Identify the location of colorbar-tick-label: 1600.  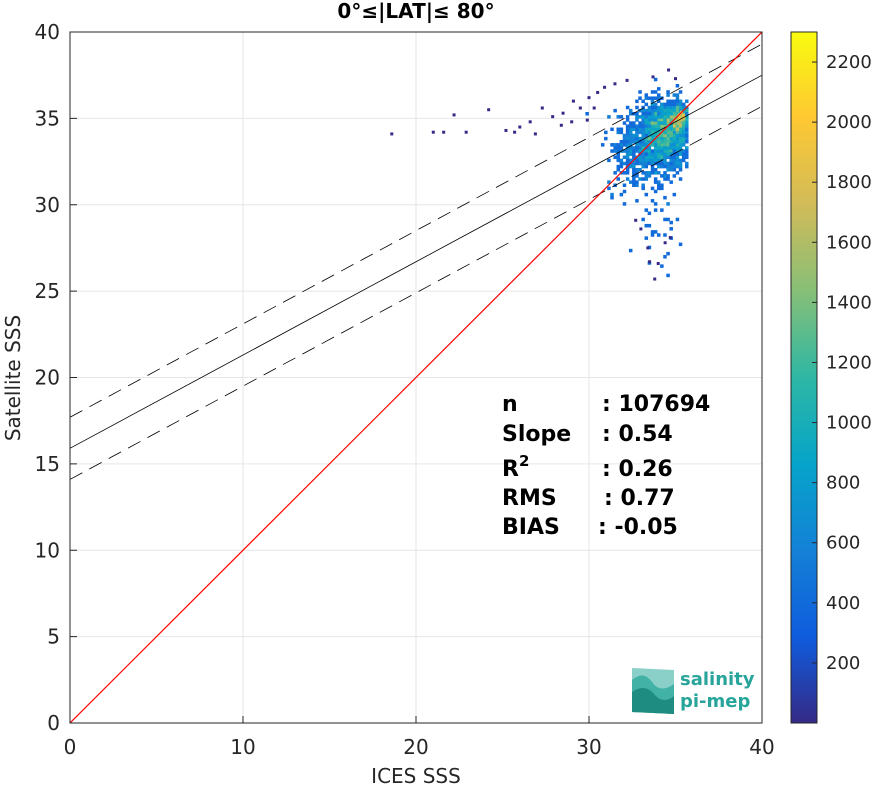
(849, 242).